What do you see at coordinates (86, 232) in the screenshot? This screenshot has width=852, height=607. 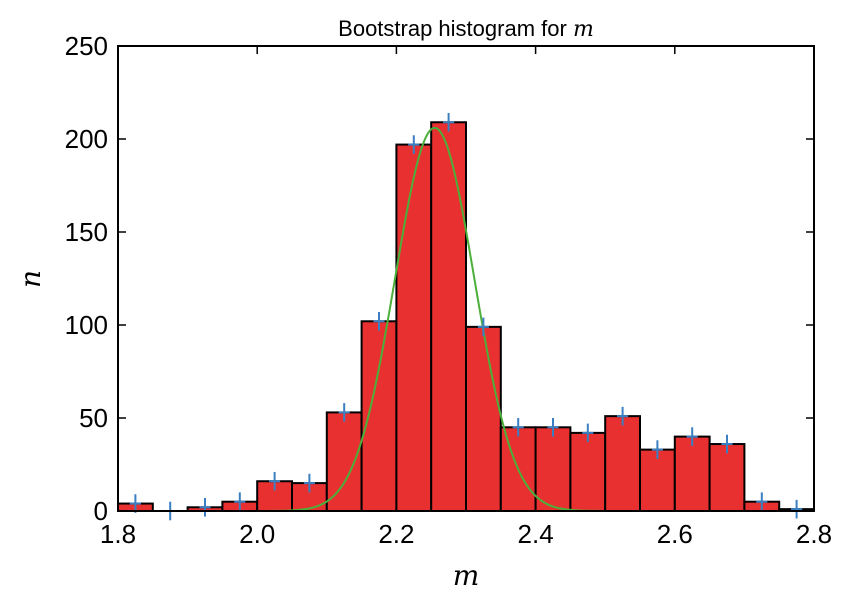 I see `y-tick-label: 150` at bounding box center [86, 232].